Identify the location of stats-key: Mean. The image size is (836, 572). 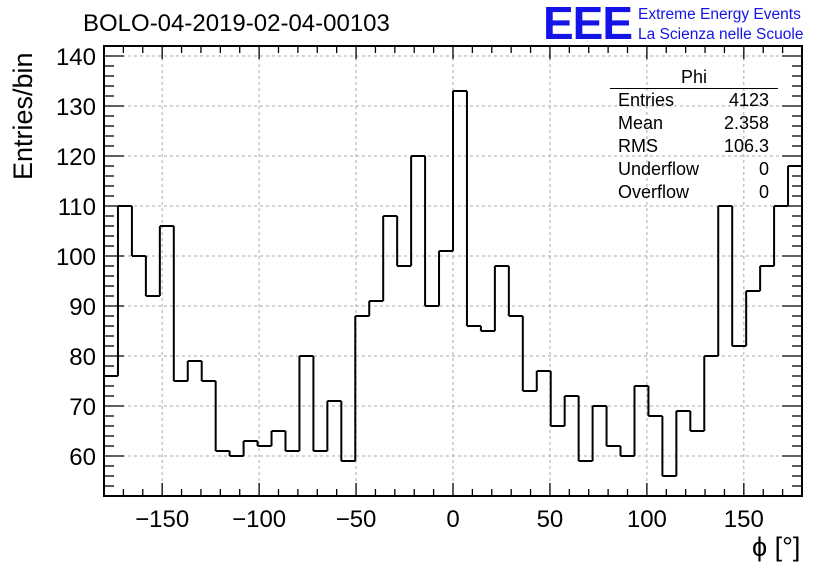
(641, 123).